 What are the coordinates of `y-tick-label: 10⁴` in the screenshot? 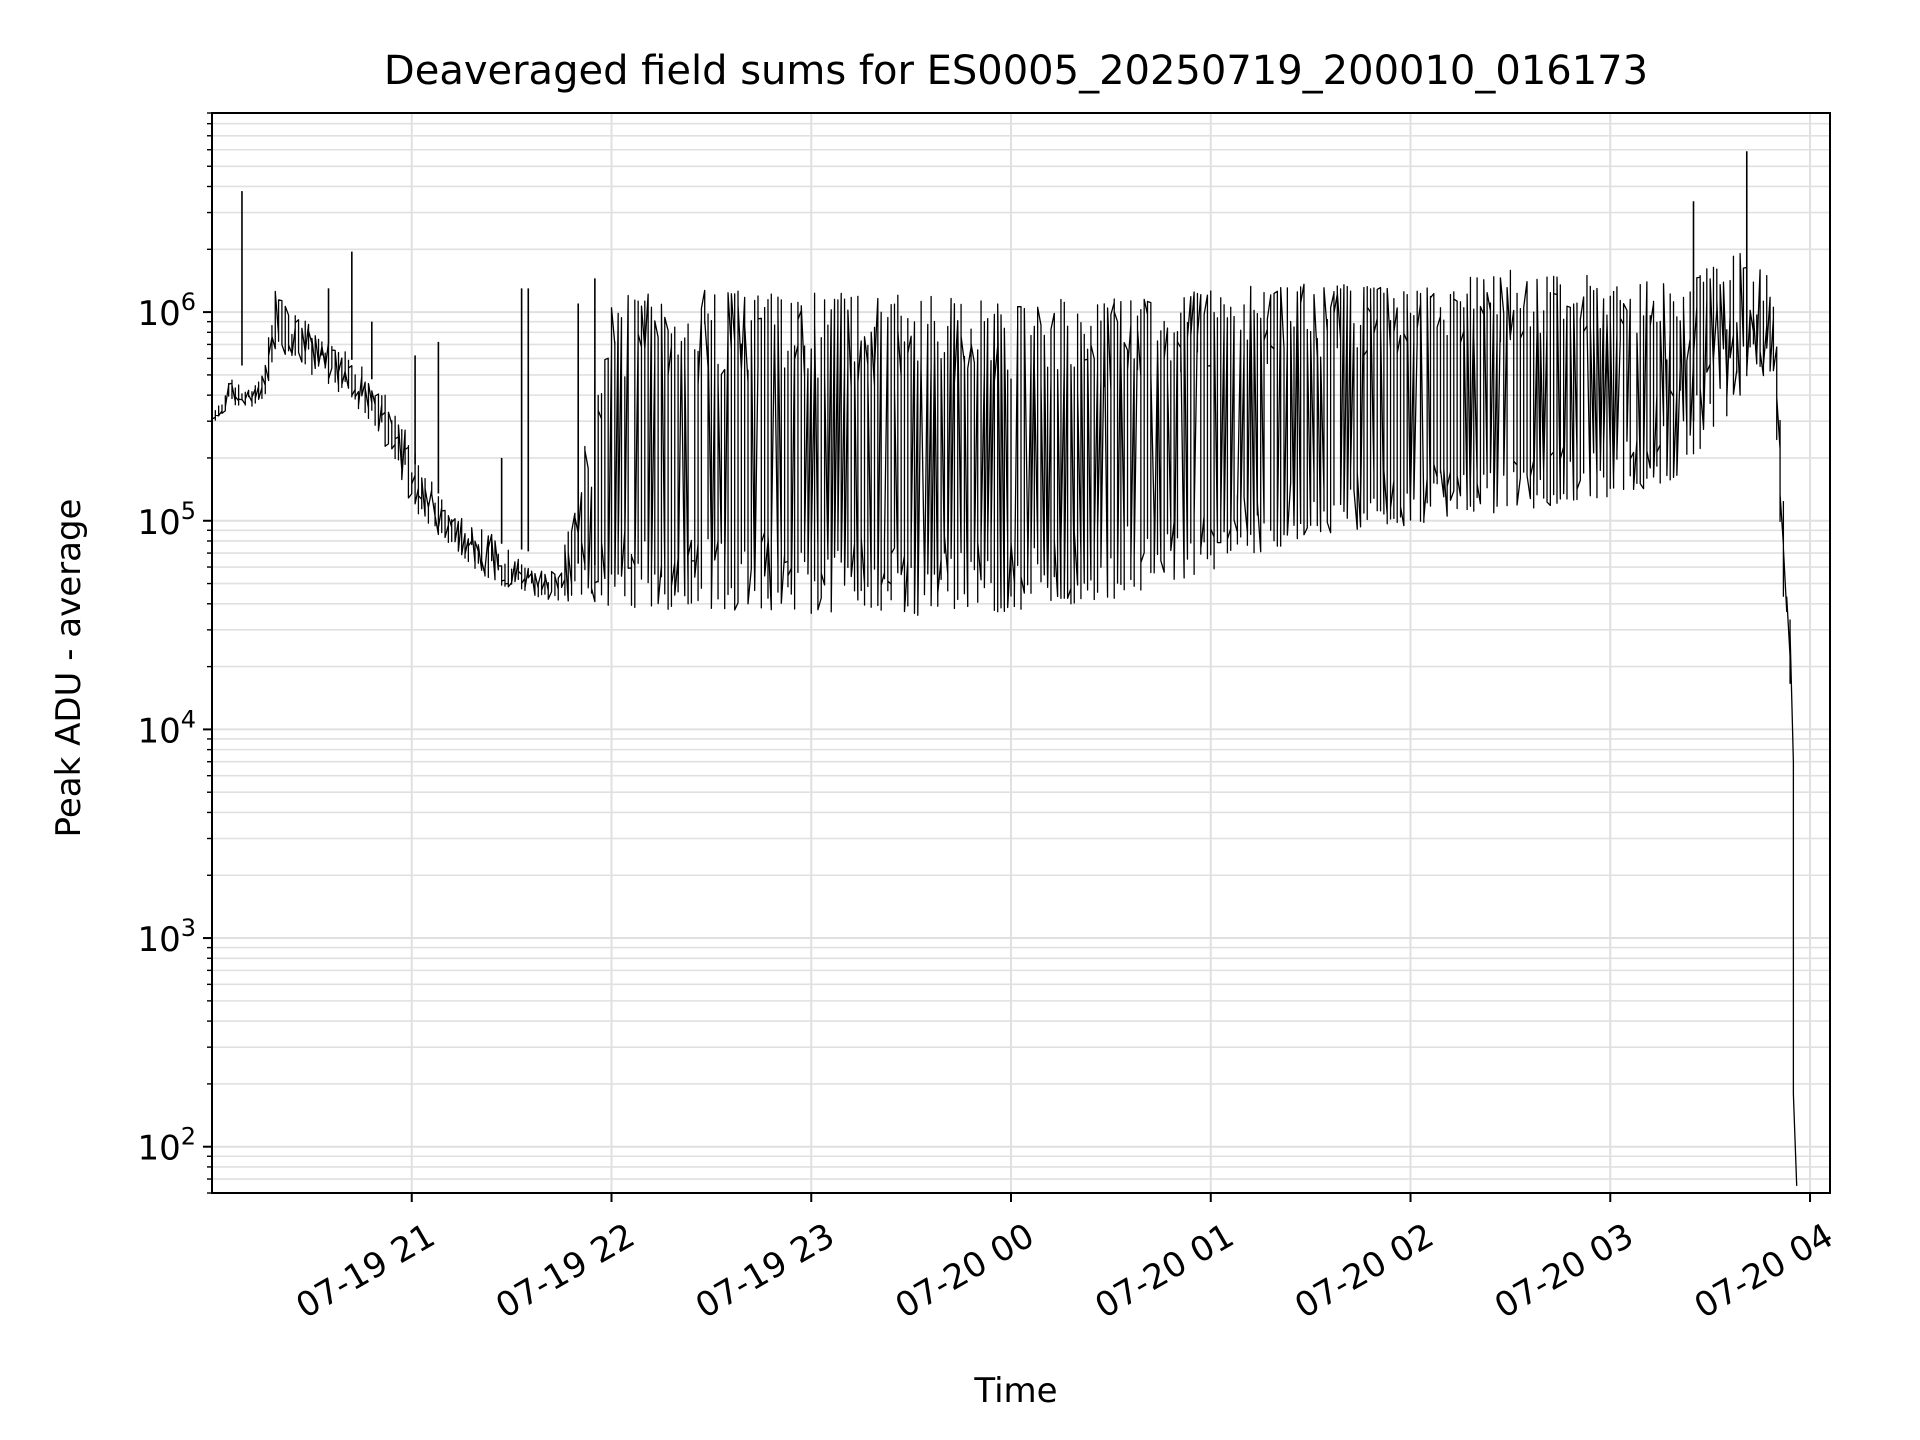 It's located at (166, 728).